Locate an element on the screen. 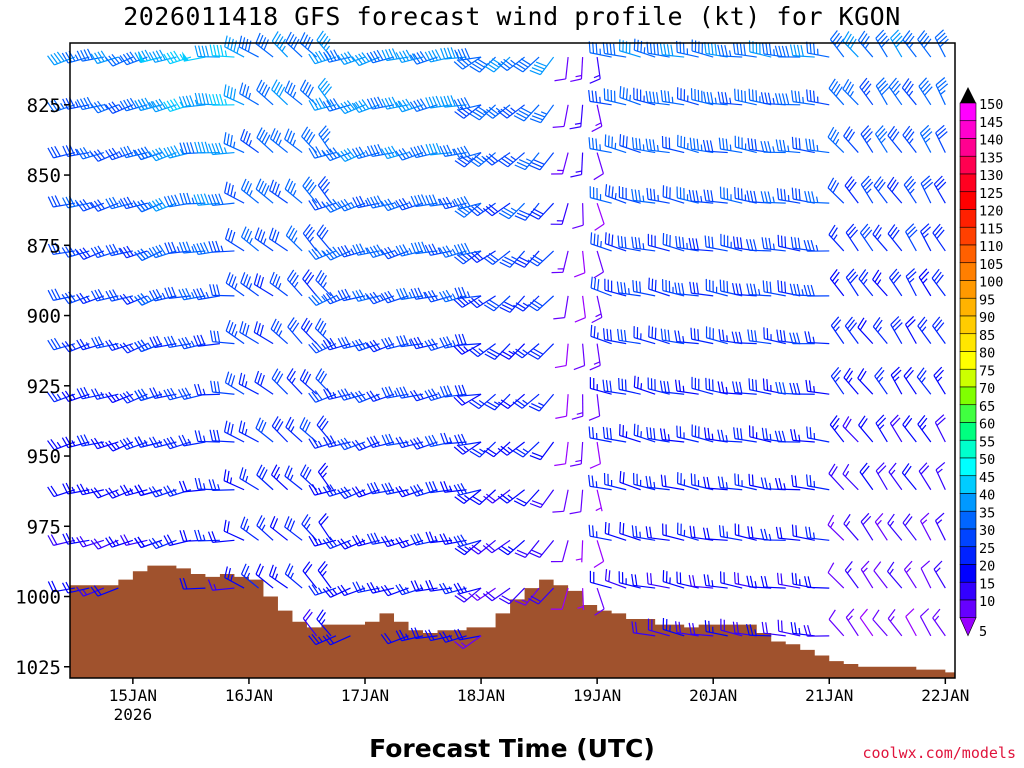  colorbar-label: 150 is located at coordinates (991, 105).